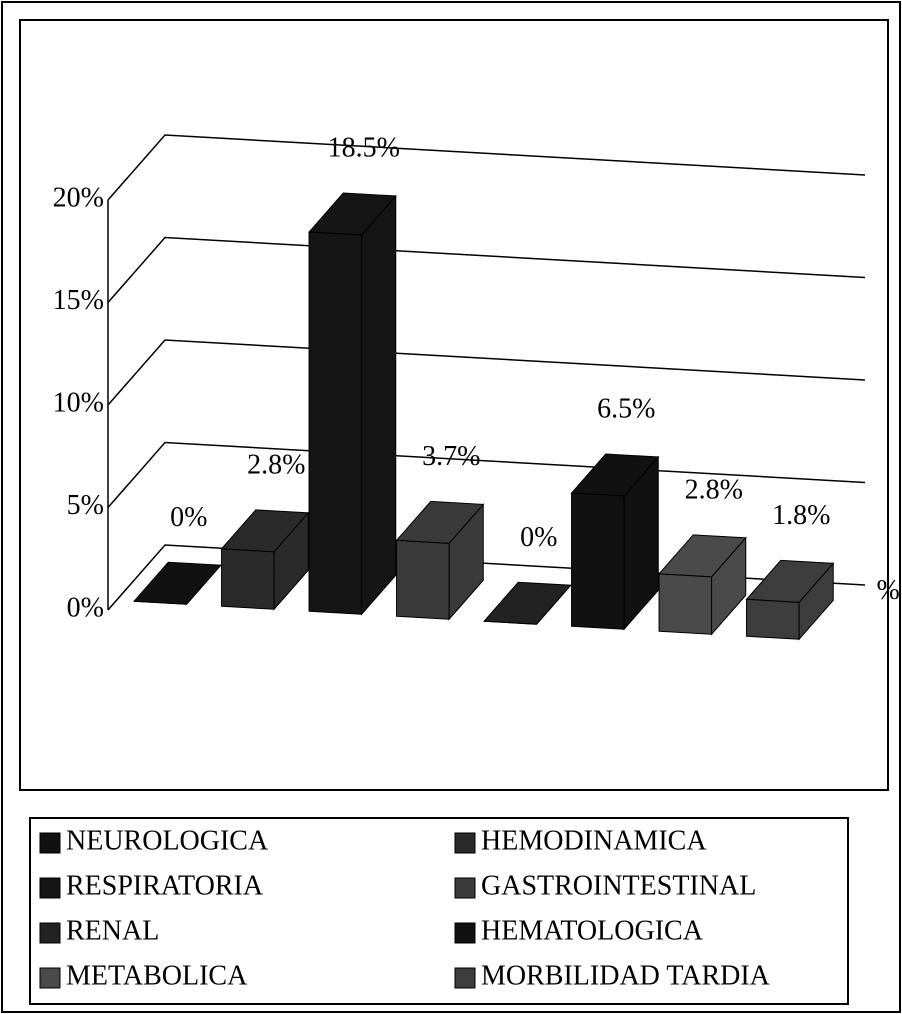 The width and height of the screenshot is (902, 1014). Describe the element at coordinates (379, 405) in the screenshot. I see `bar-side` at that location.